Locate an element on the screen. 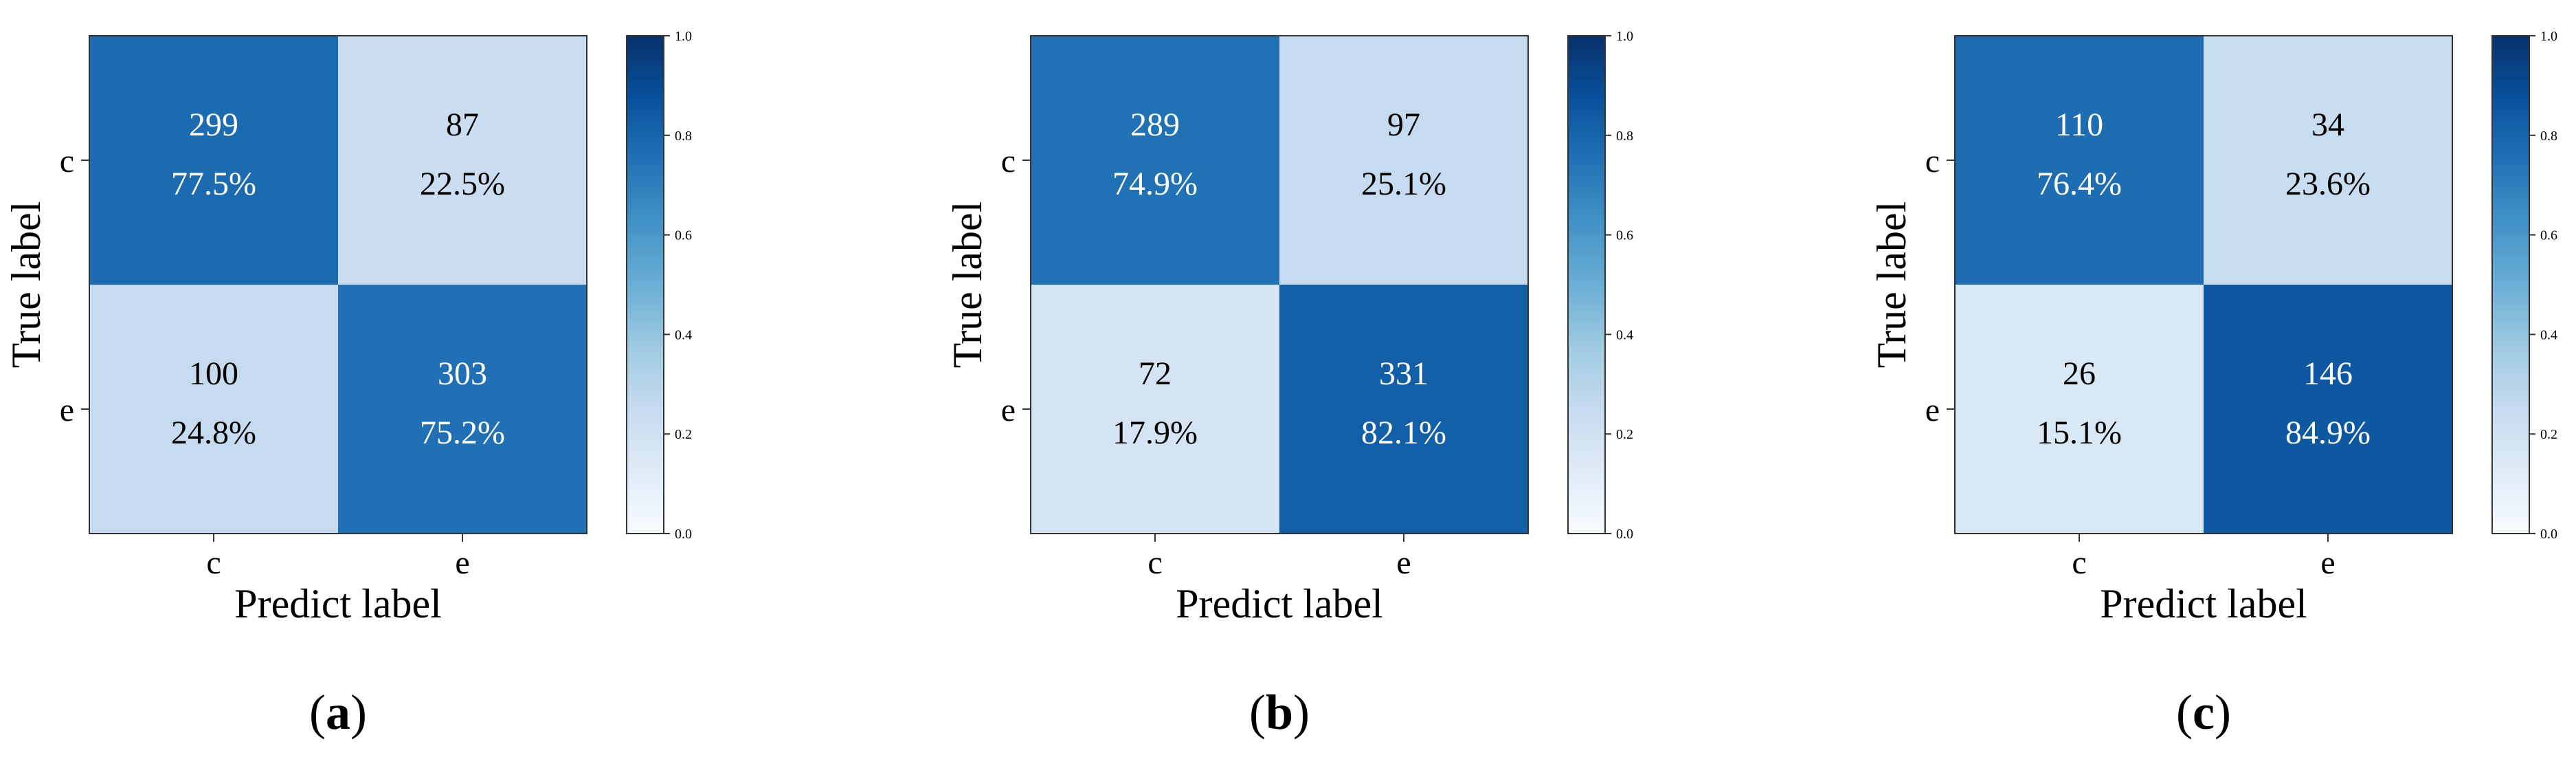 This screenshot has height=757, width=2576. cell-percent-label: 22.5% is located at coordinates (462, 184).